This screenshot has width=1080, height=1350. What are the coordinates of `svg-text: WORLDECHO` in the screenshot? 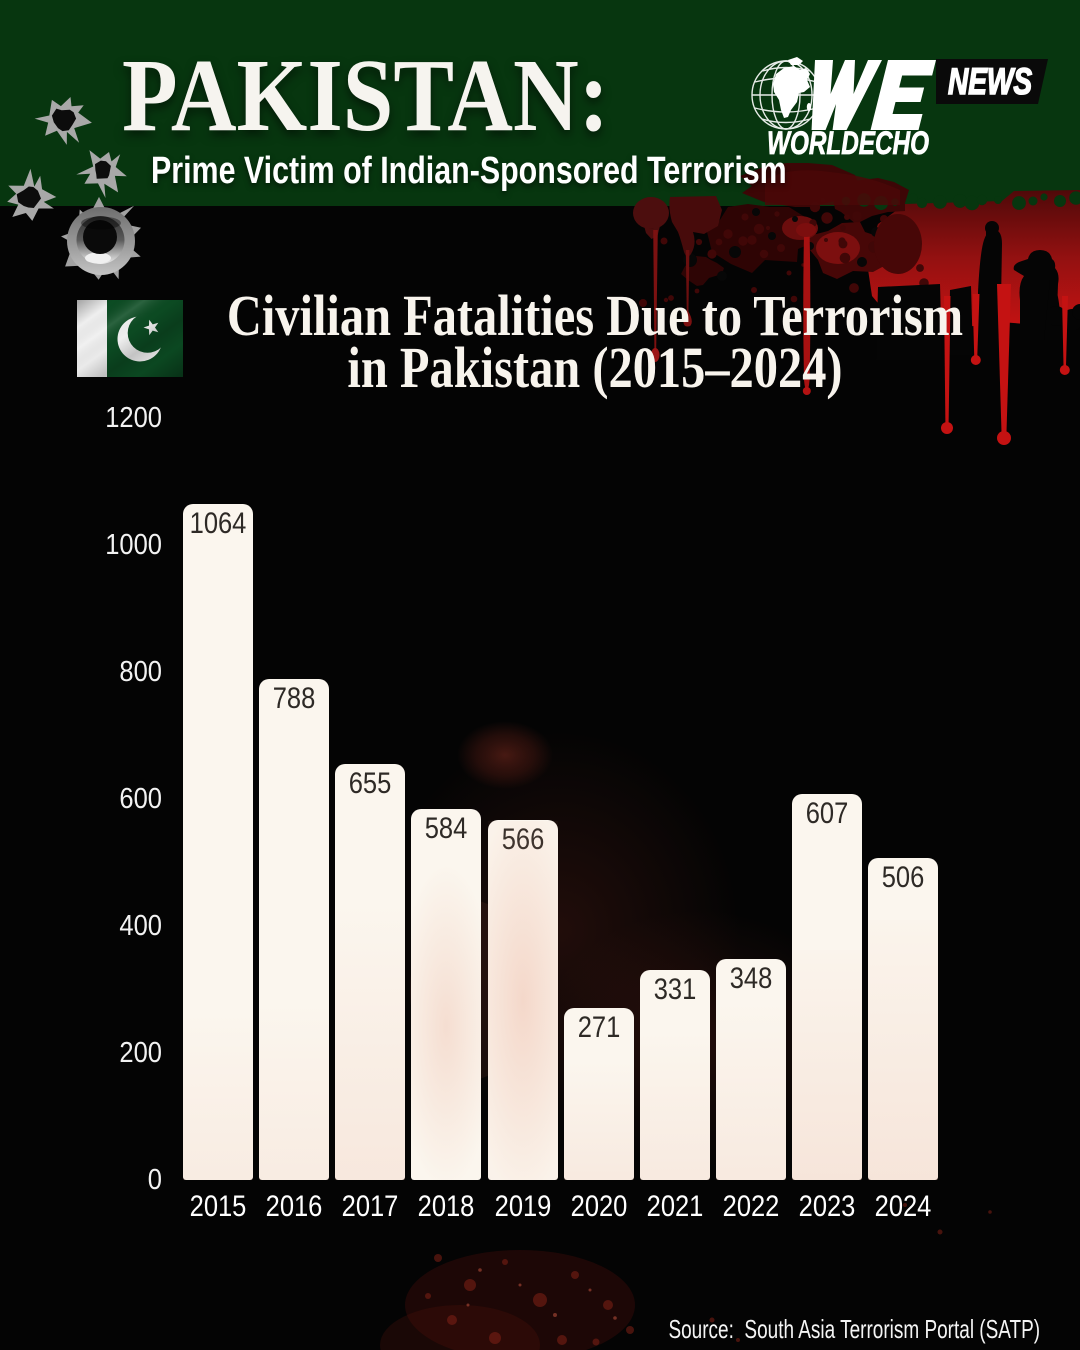 It's located at (848, 143).